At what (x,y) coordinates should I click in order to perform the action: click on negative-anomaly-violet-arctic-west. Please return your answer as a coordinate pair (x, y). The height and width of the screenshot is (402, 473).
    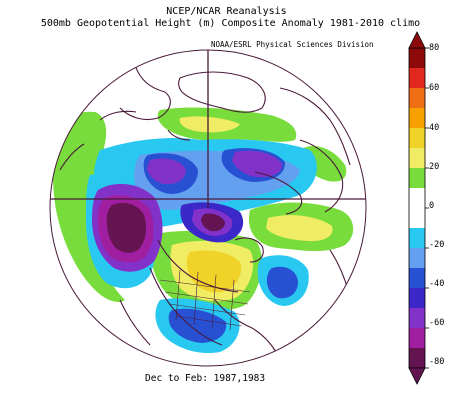
    Looking at the image, I should click on (166, 171).